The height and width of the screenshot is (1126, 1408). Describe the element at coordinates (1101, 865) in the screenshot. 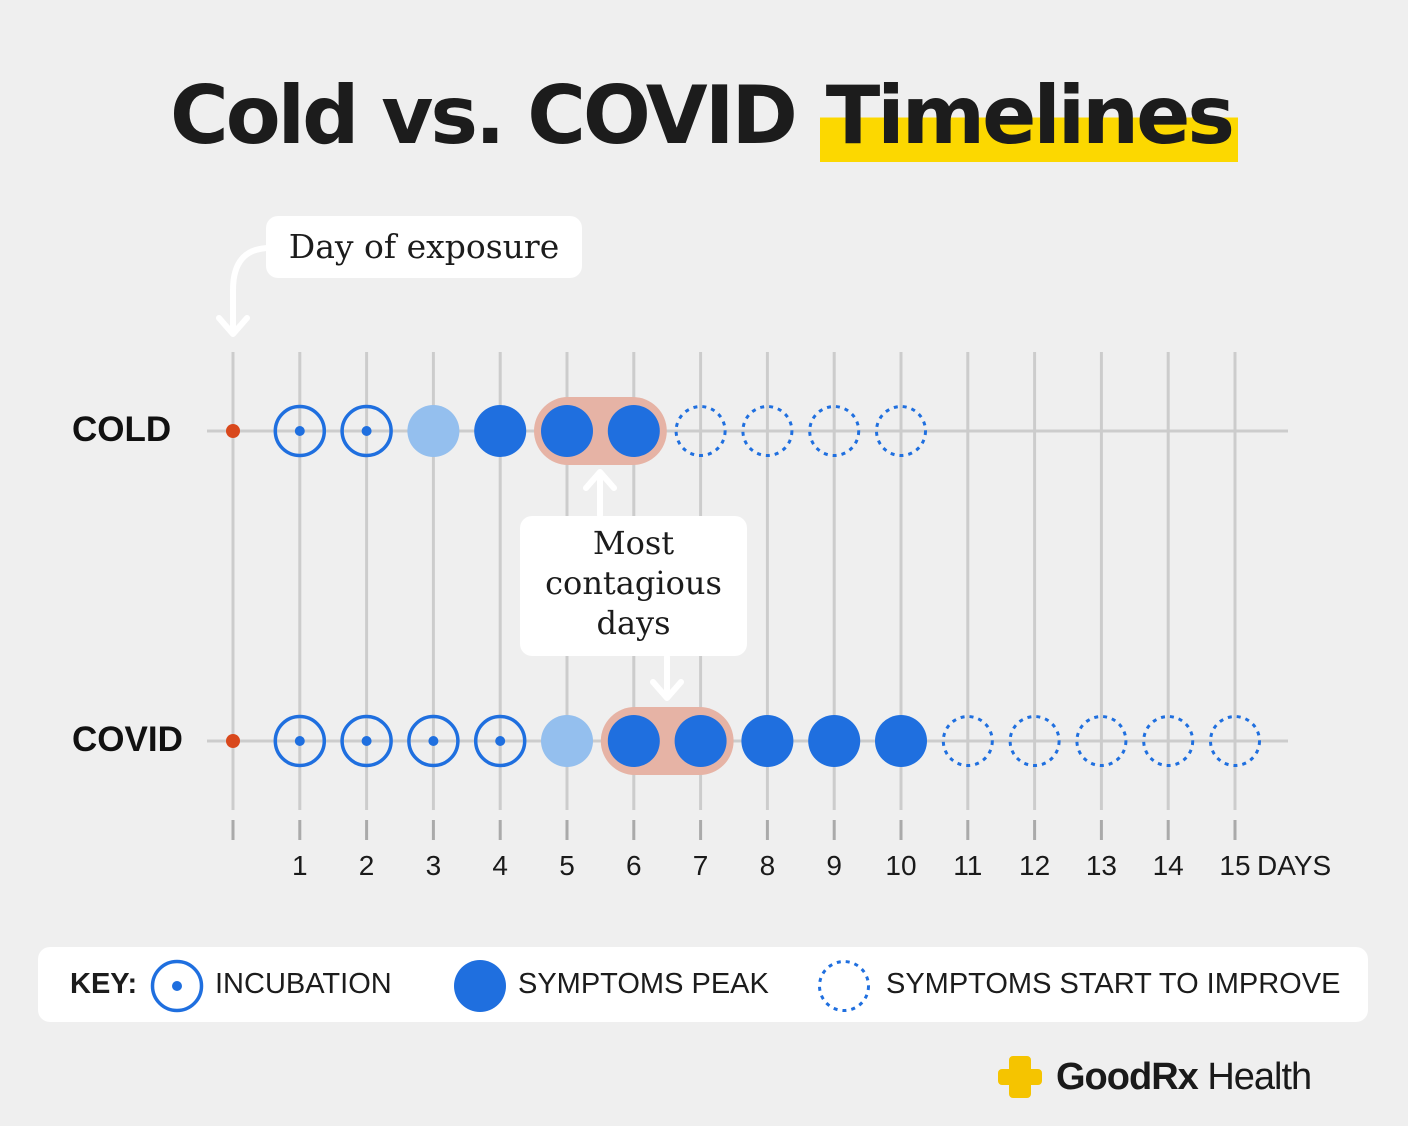

I see `axis-tick-label: 13` at that location.